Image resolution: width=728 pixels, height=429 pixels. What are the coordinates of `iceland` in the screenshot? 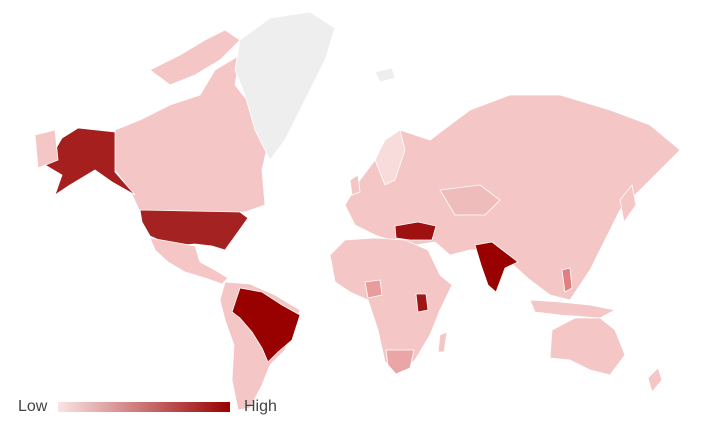 It's located at (385, 75).